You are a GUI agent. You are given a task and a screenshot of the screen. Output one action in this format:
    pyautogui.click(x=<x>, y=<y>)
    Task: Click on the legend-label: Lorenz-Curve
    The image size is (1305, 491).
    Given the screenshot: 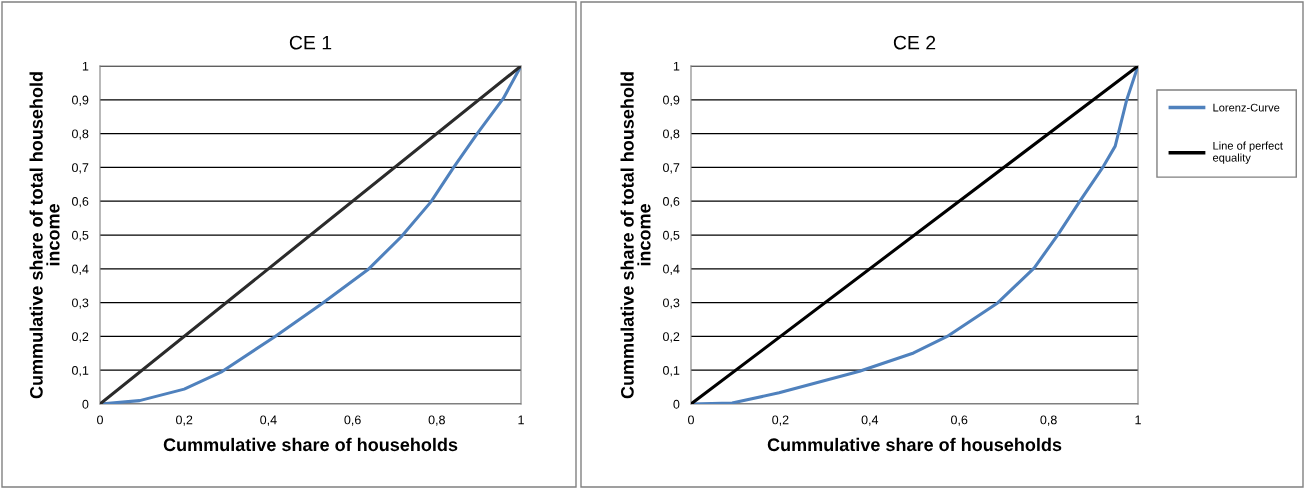 What is the action you would take?
    pyautogui.click(x=1246, y=107)
    